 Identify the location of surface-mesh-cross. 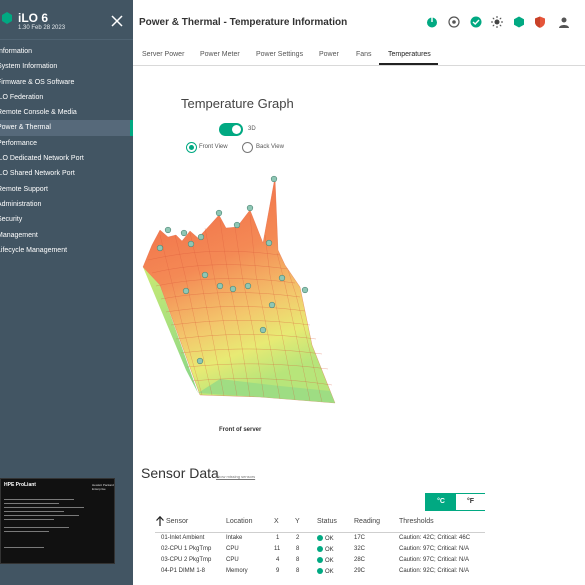
(241, 308).